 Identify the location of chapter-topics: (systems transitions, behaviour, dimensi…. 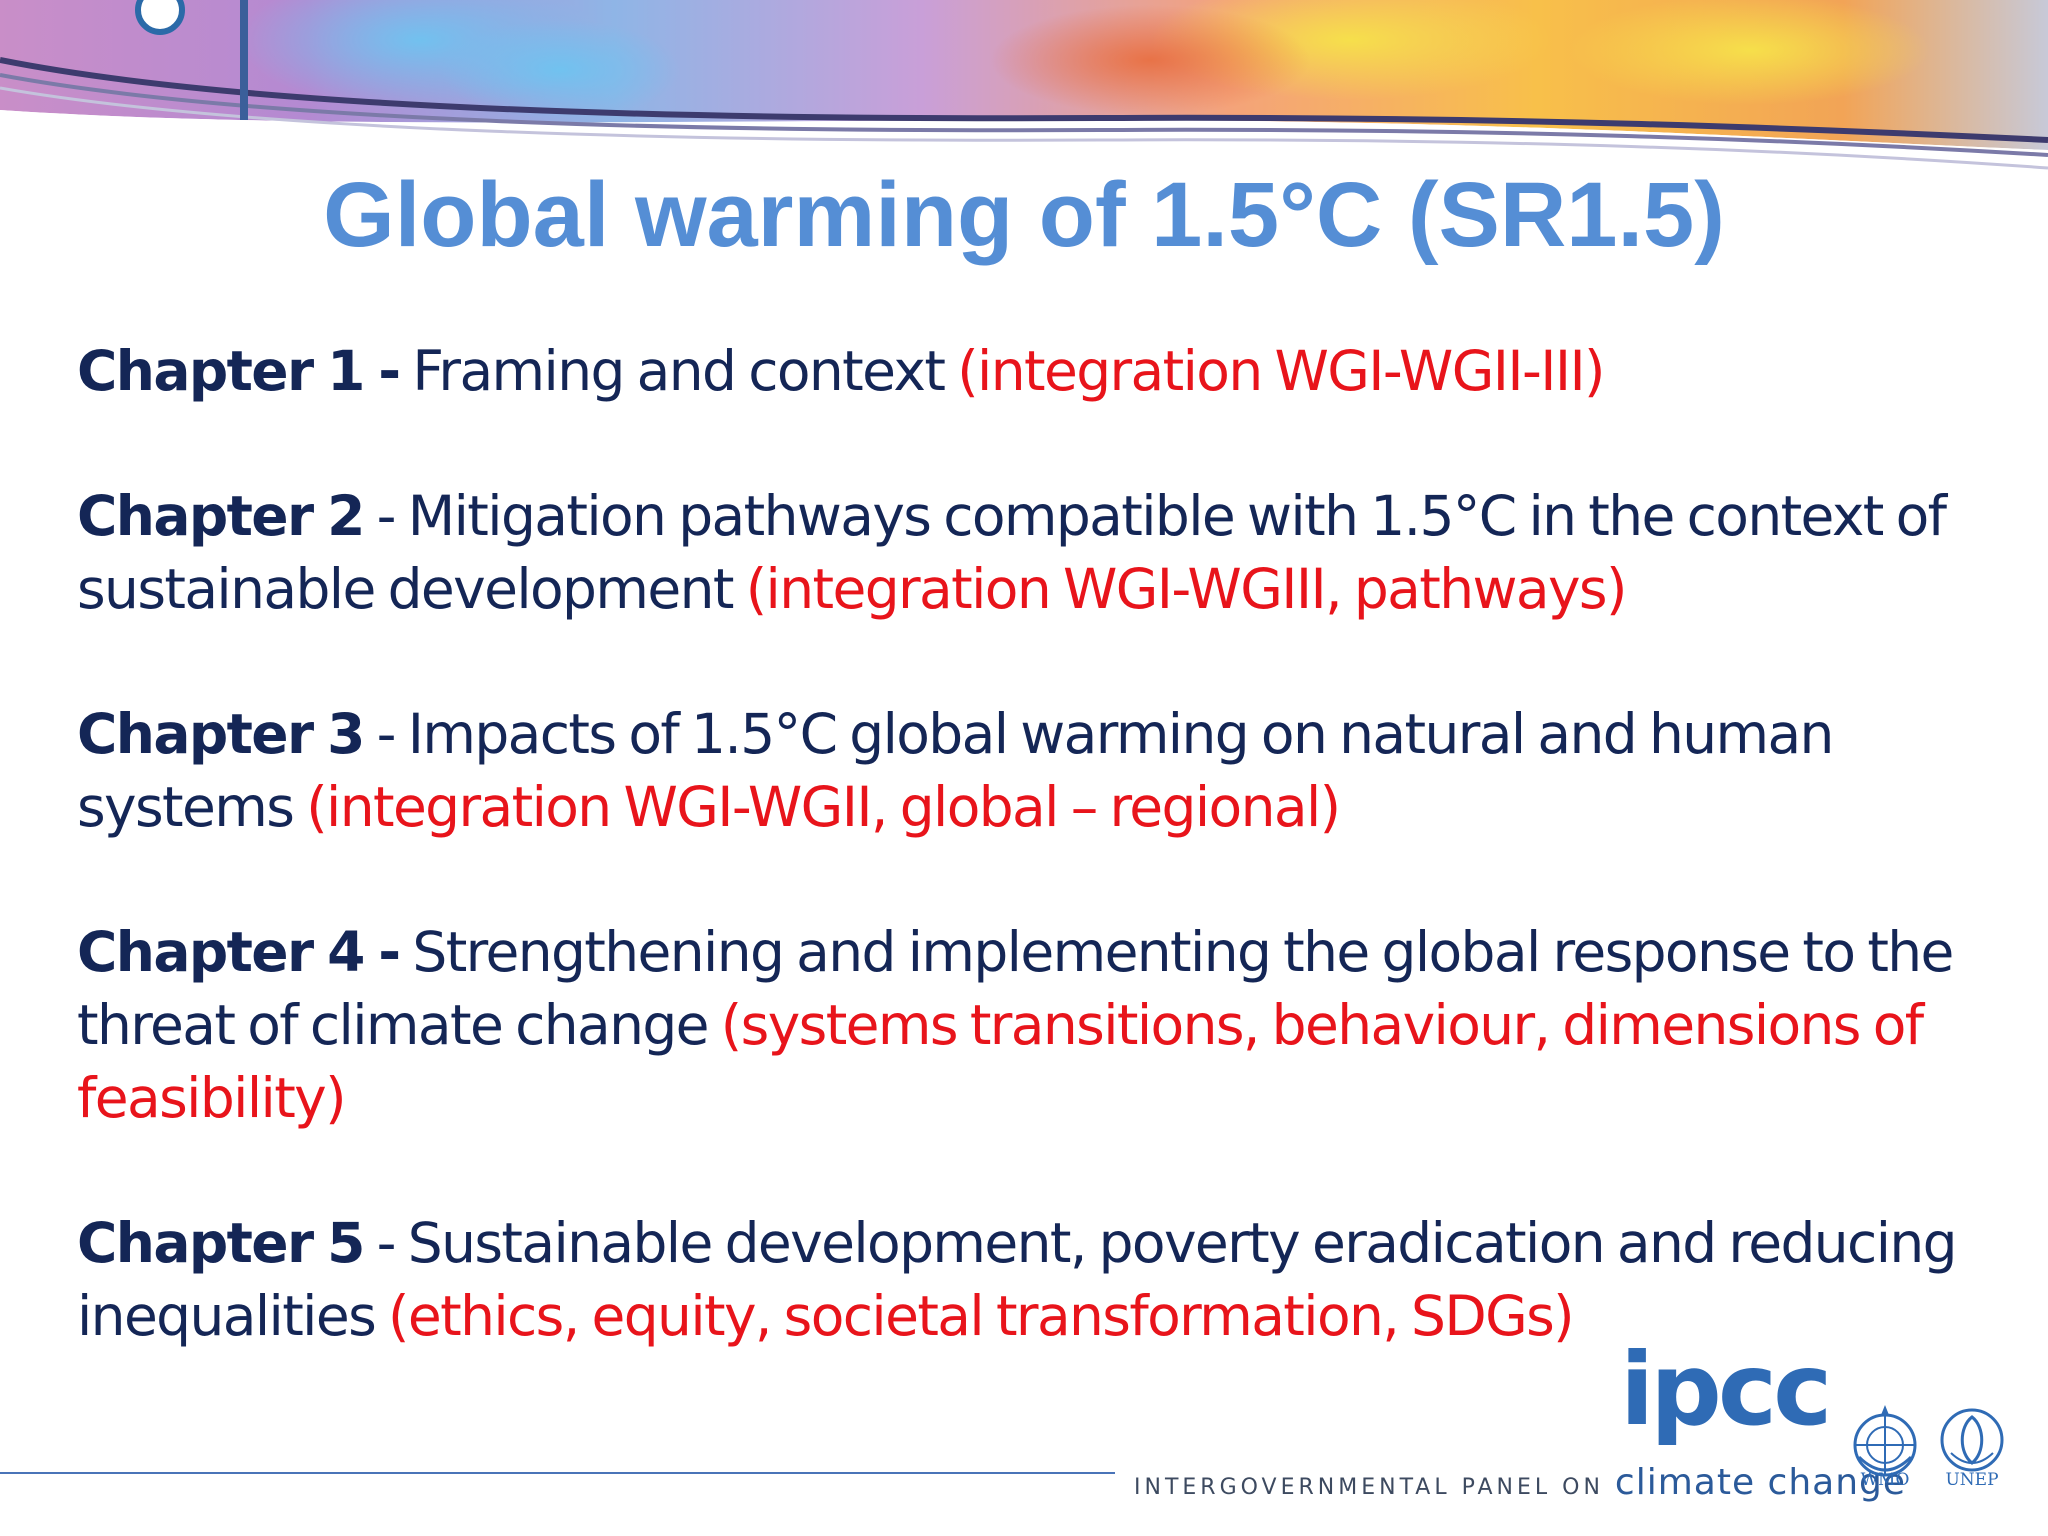
(1000, 1061).